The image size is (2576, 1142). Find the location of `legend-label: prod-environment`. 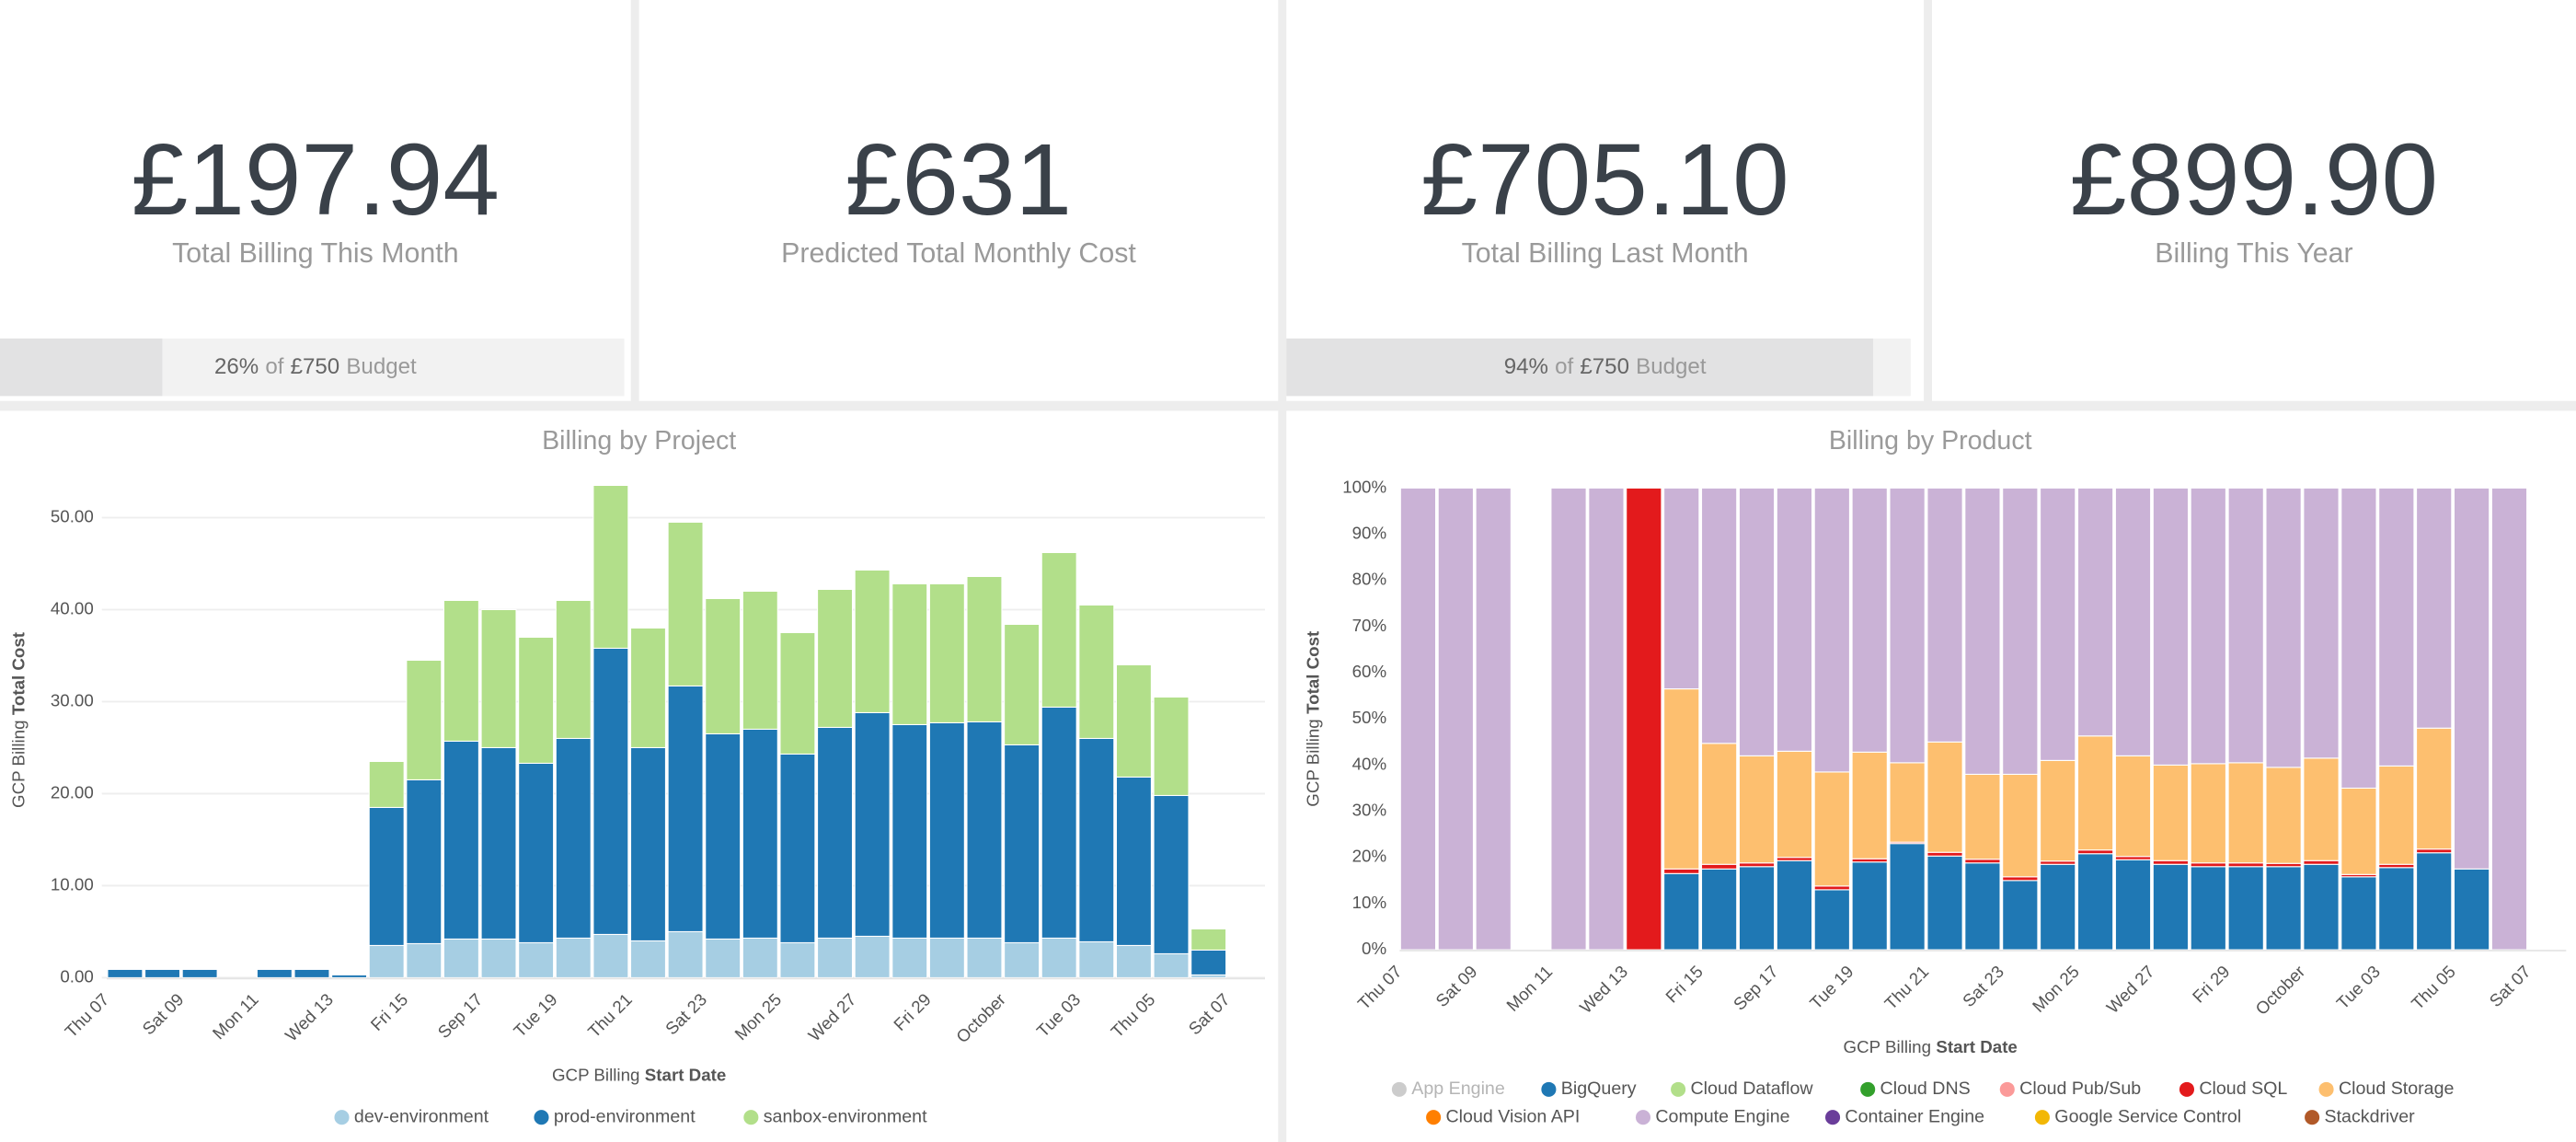

legend-label: prod-environment is located at coordinates (625, 1116).